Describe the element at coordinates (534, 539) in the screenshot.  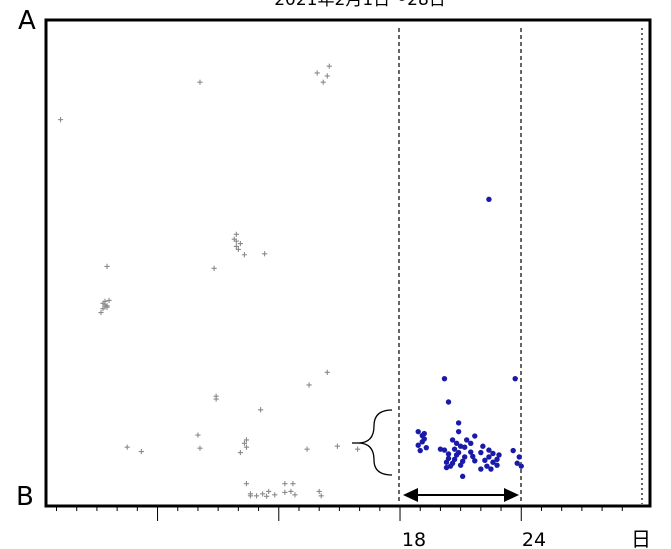
I see `x-tick-label-24: 24` at that location.